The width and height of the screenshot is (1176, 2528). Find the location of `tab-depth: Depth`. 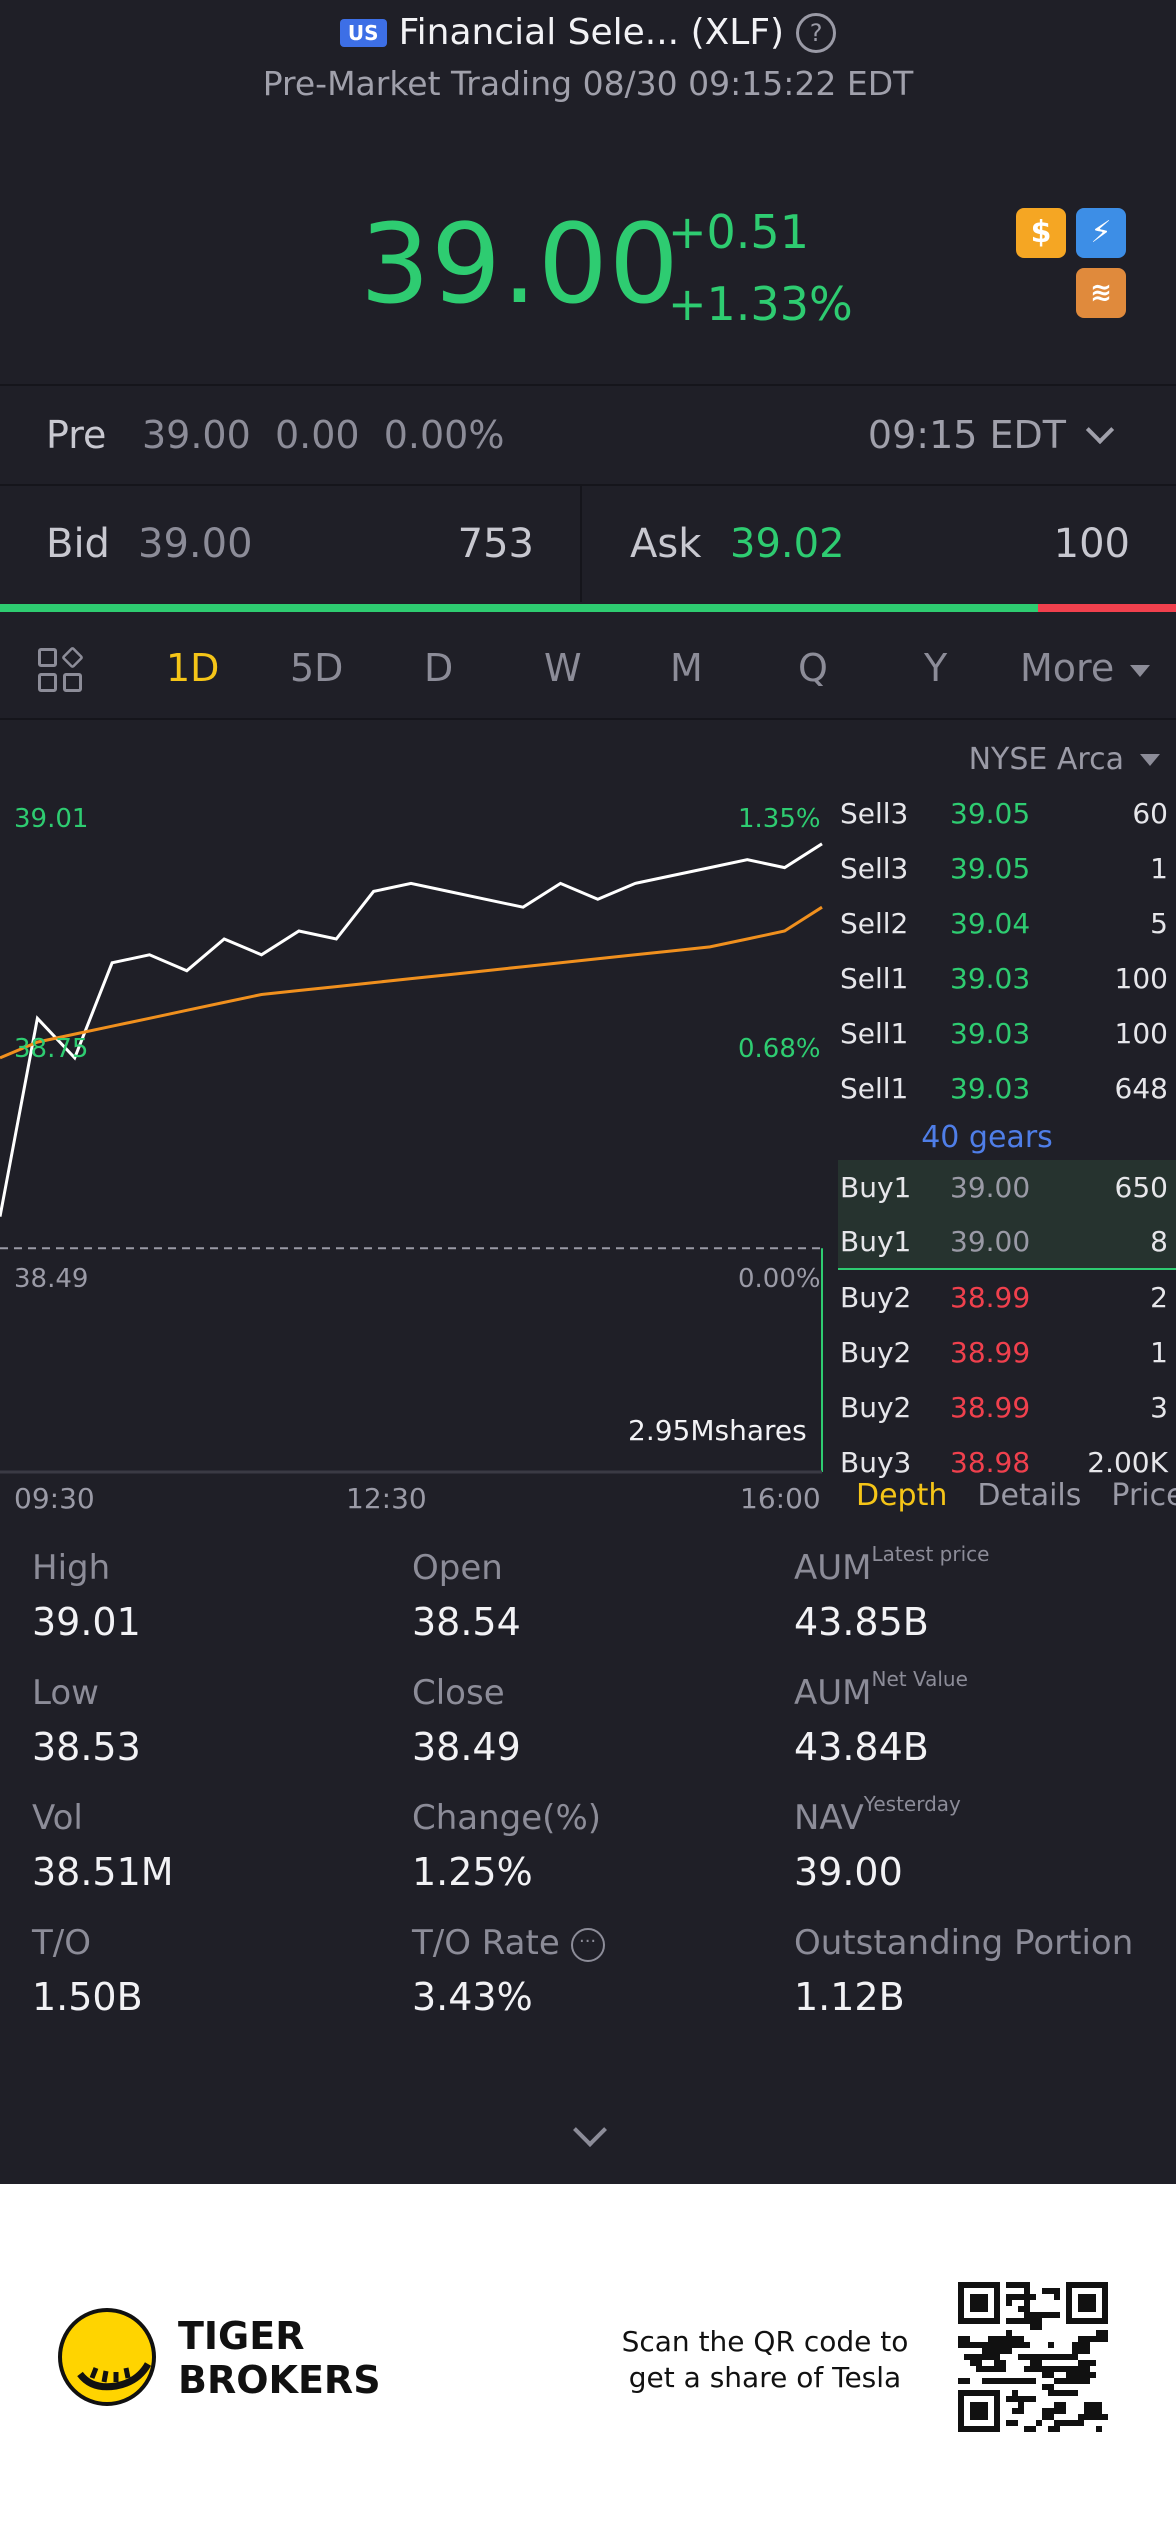

tab-depth: Depth is located at coordinates (902, 1495).